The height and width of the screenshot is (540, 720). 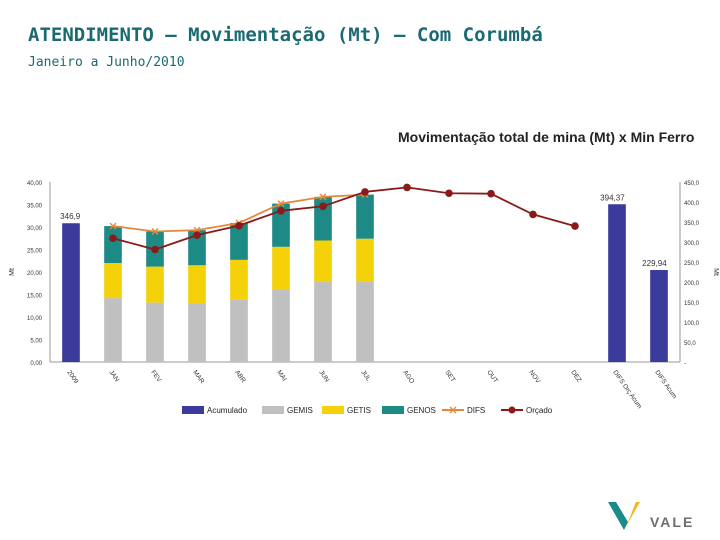 What do you see at coordinates (35, 207) in the screenshot?
I see `y-tick-left: 35,00` at bounding box center [35, 207].